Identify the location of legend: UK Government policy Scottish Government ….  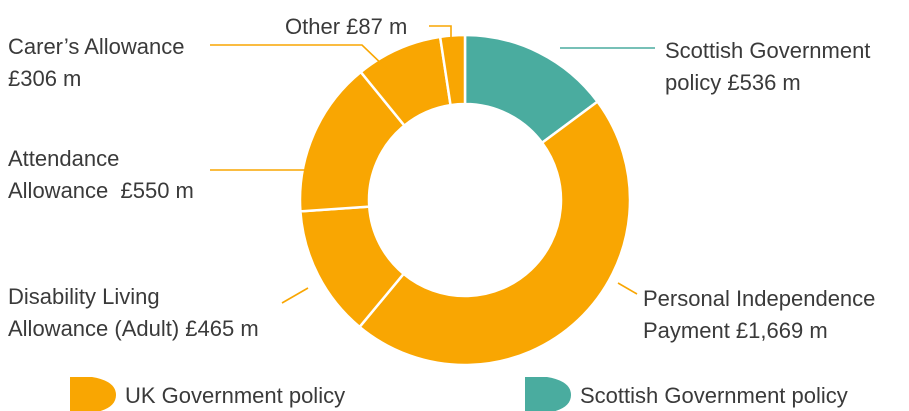
(459, 394).